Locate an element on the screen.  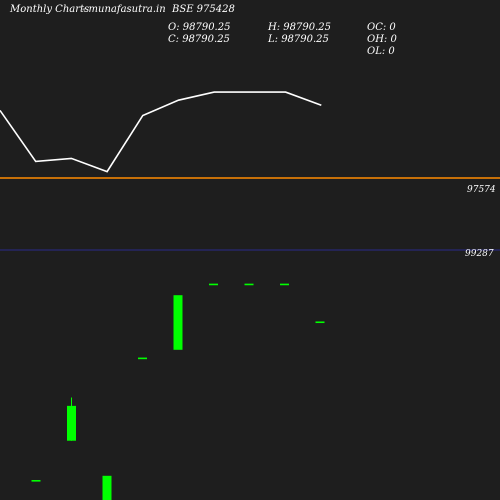
site-name: - munafasutra.in is located at coordinates (124, 9).